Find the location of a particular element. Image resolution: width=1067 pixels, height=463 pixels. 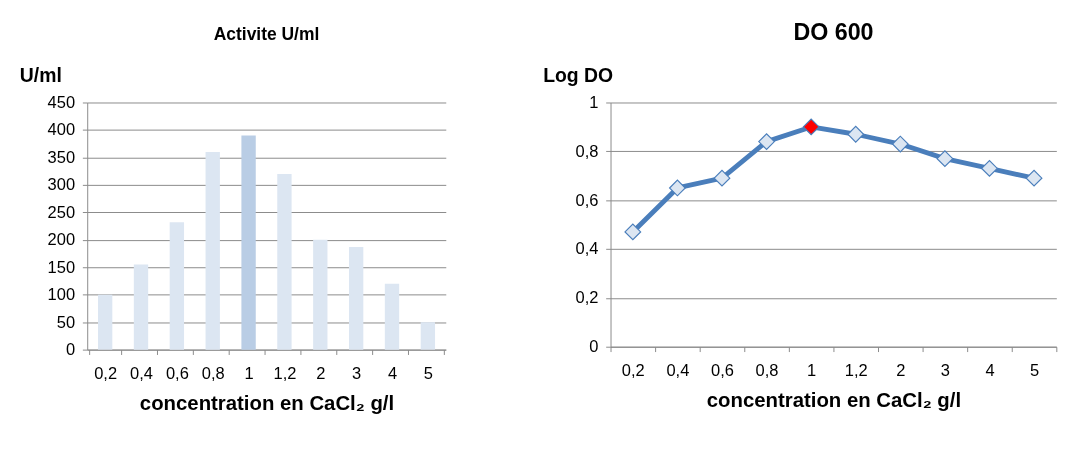

y-tick-label: 450 is located at coordinates (61, 101).